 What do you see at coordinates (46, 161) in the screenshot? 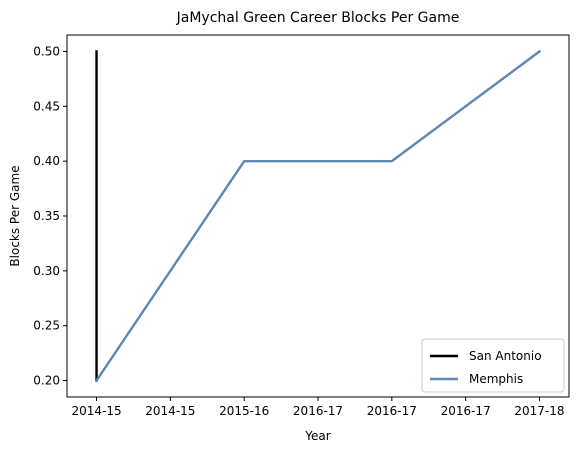
I see `y-tick-label: 0.40` at bounding box center [46, 161].